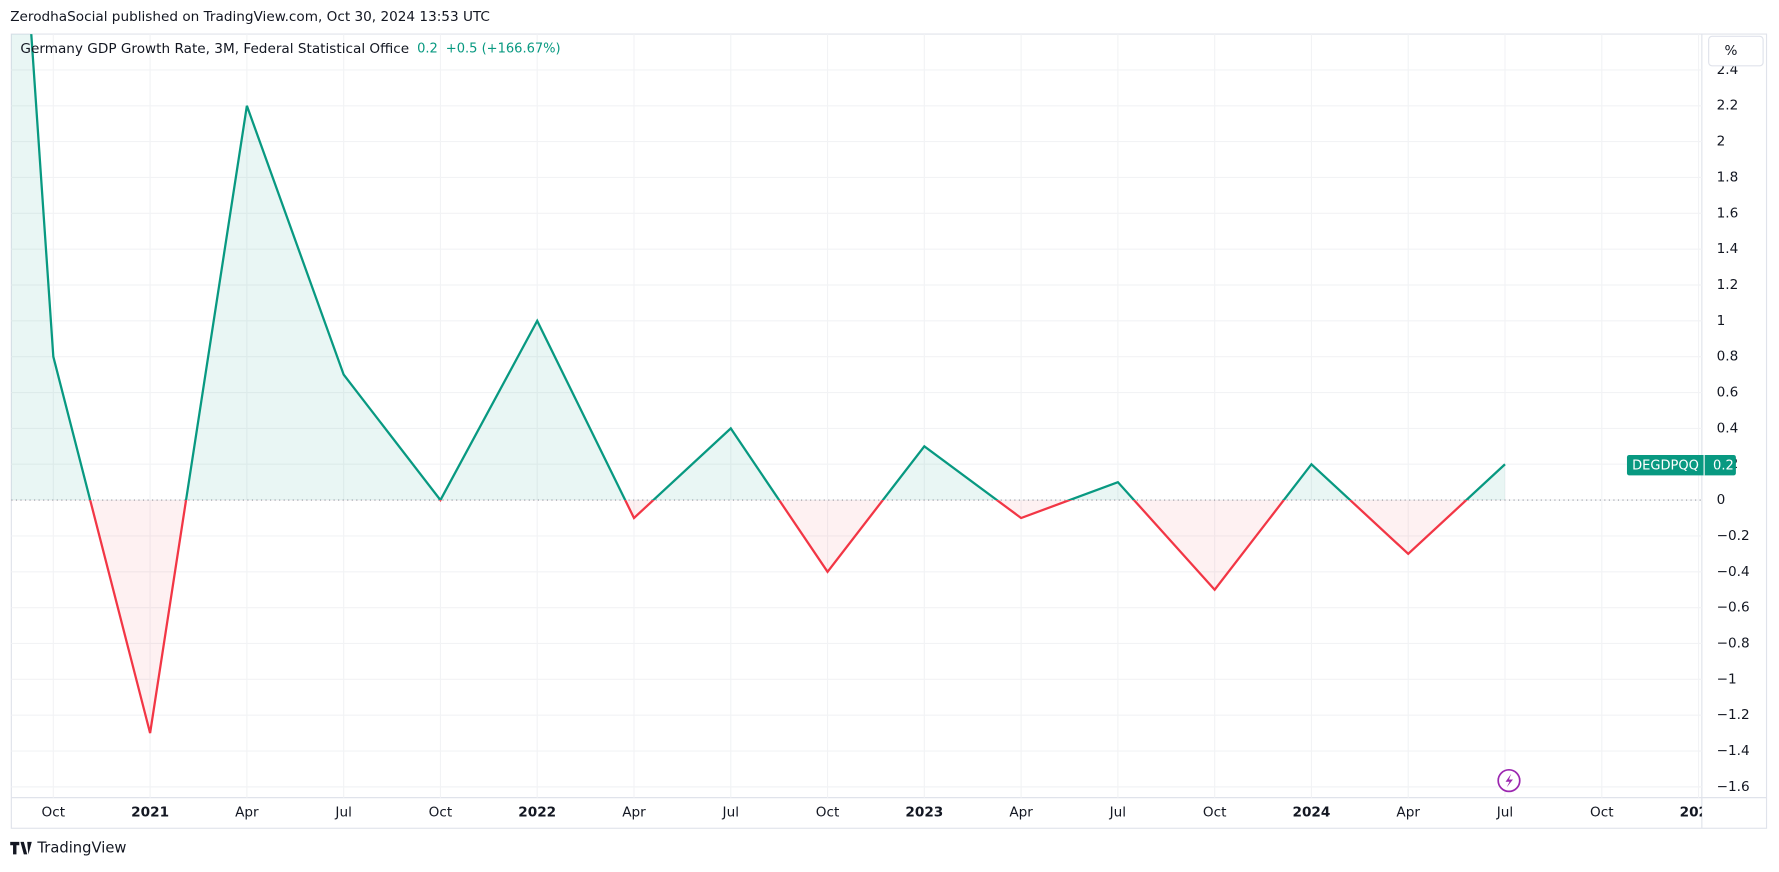 This screenshot has height=872, width=1779. What do you see at coordinates (1733, 643) in the screenshot?
I see `y-tick-label: −0.8` at bounding box center [1733, 643].